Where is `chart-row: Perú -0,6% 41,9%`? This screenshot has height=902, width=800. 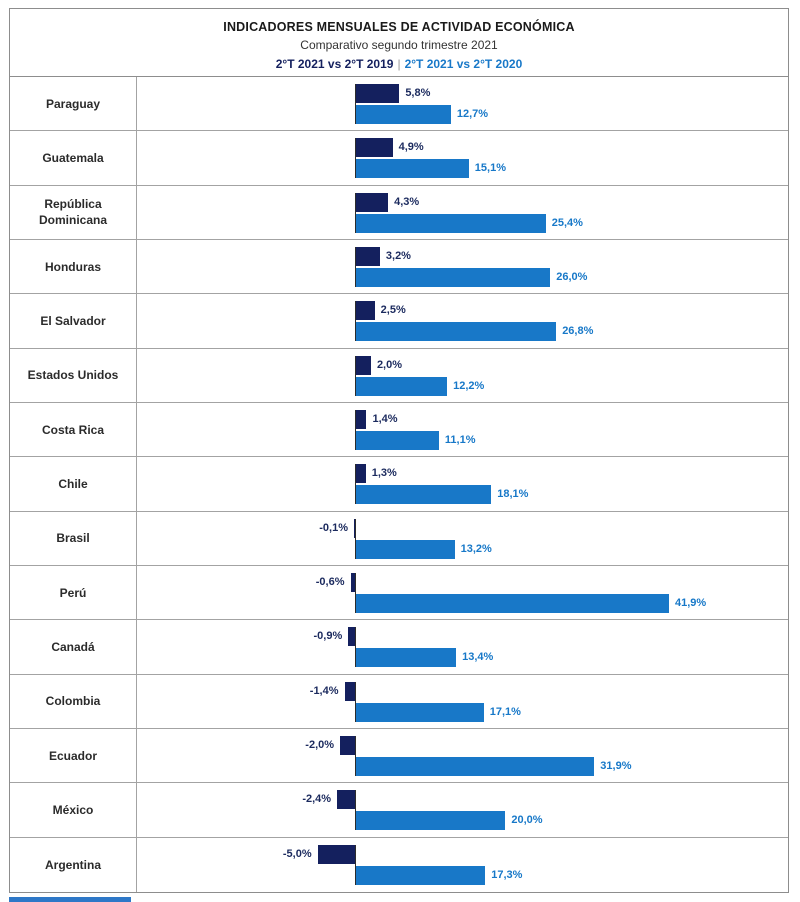 chart-row: Perú -0,6% 41,9% is located at coordinates (399, 593).